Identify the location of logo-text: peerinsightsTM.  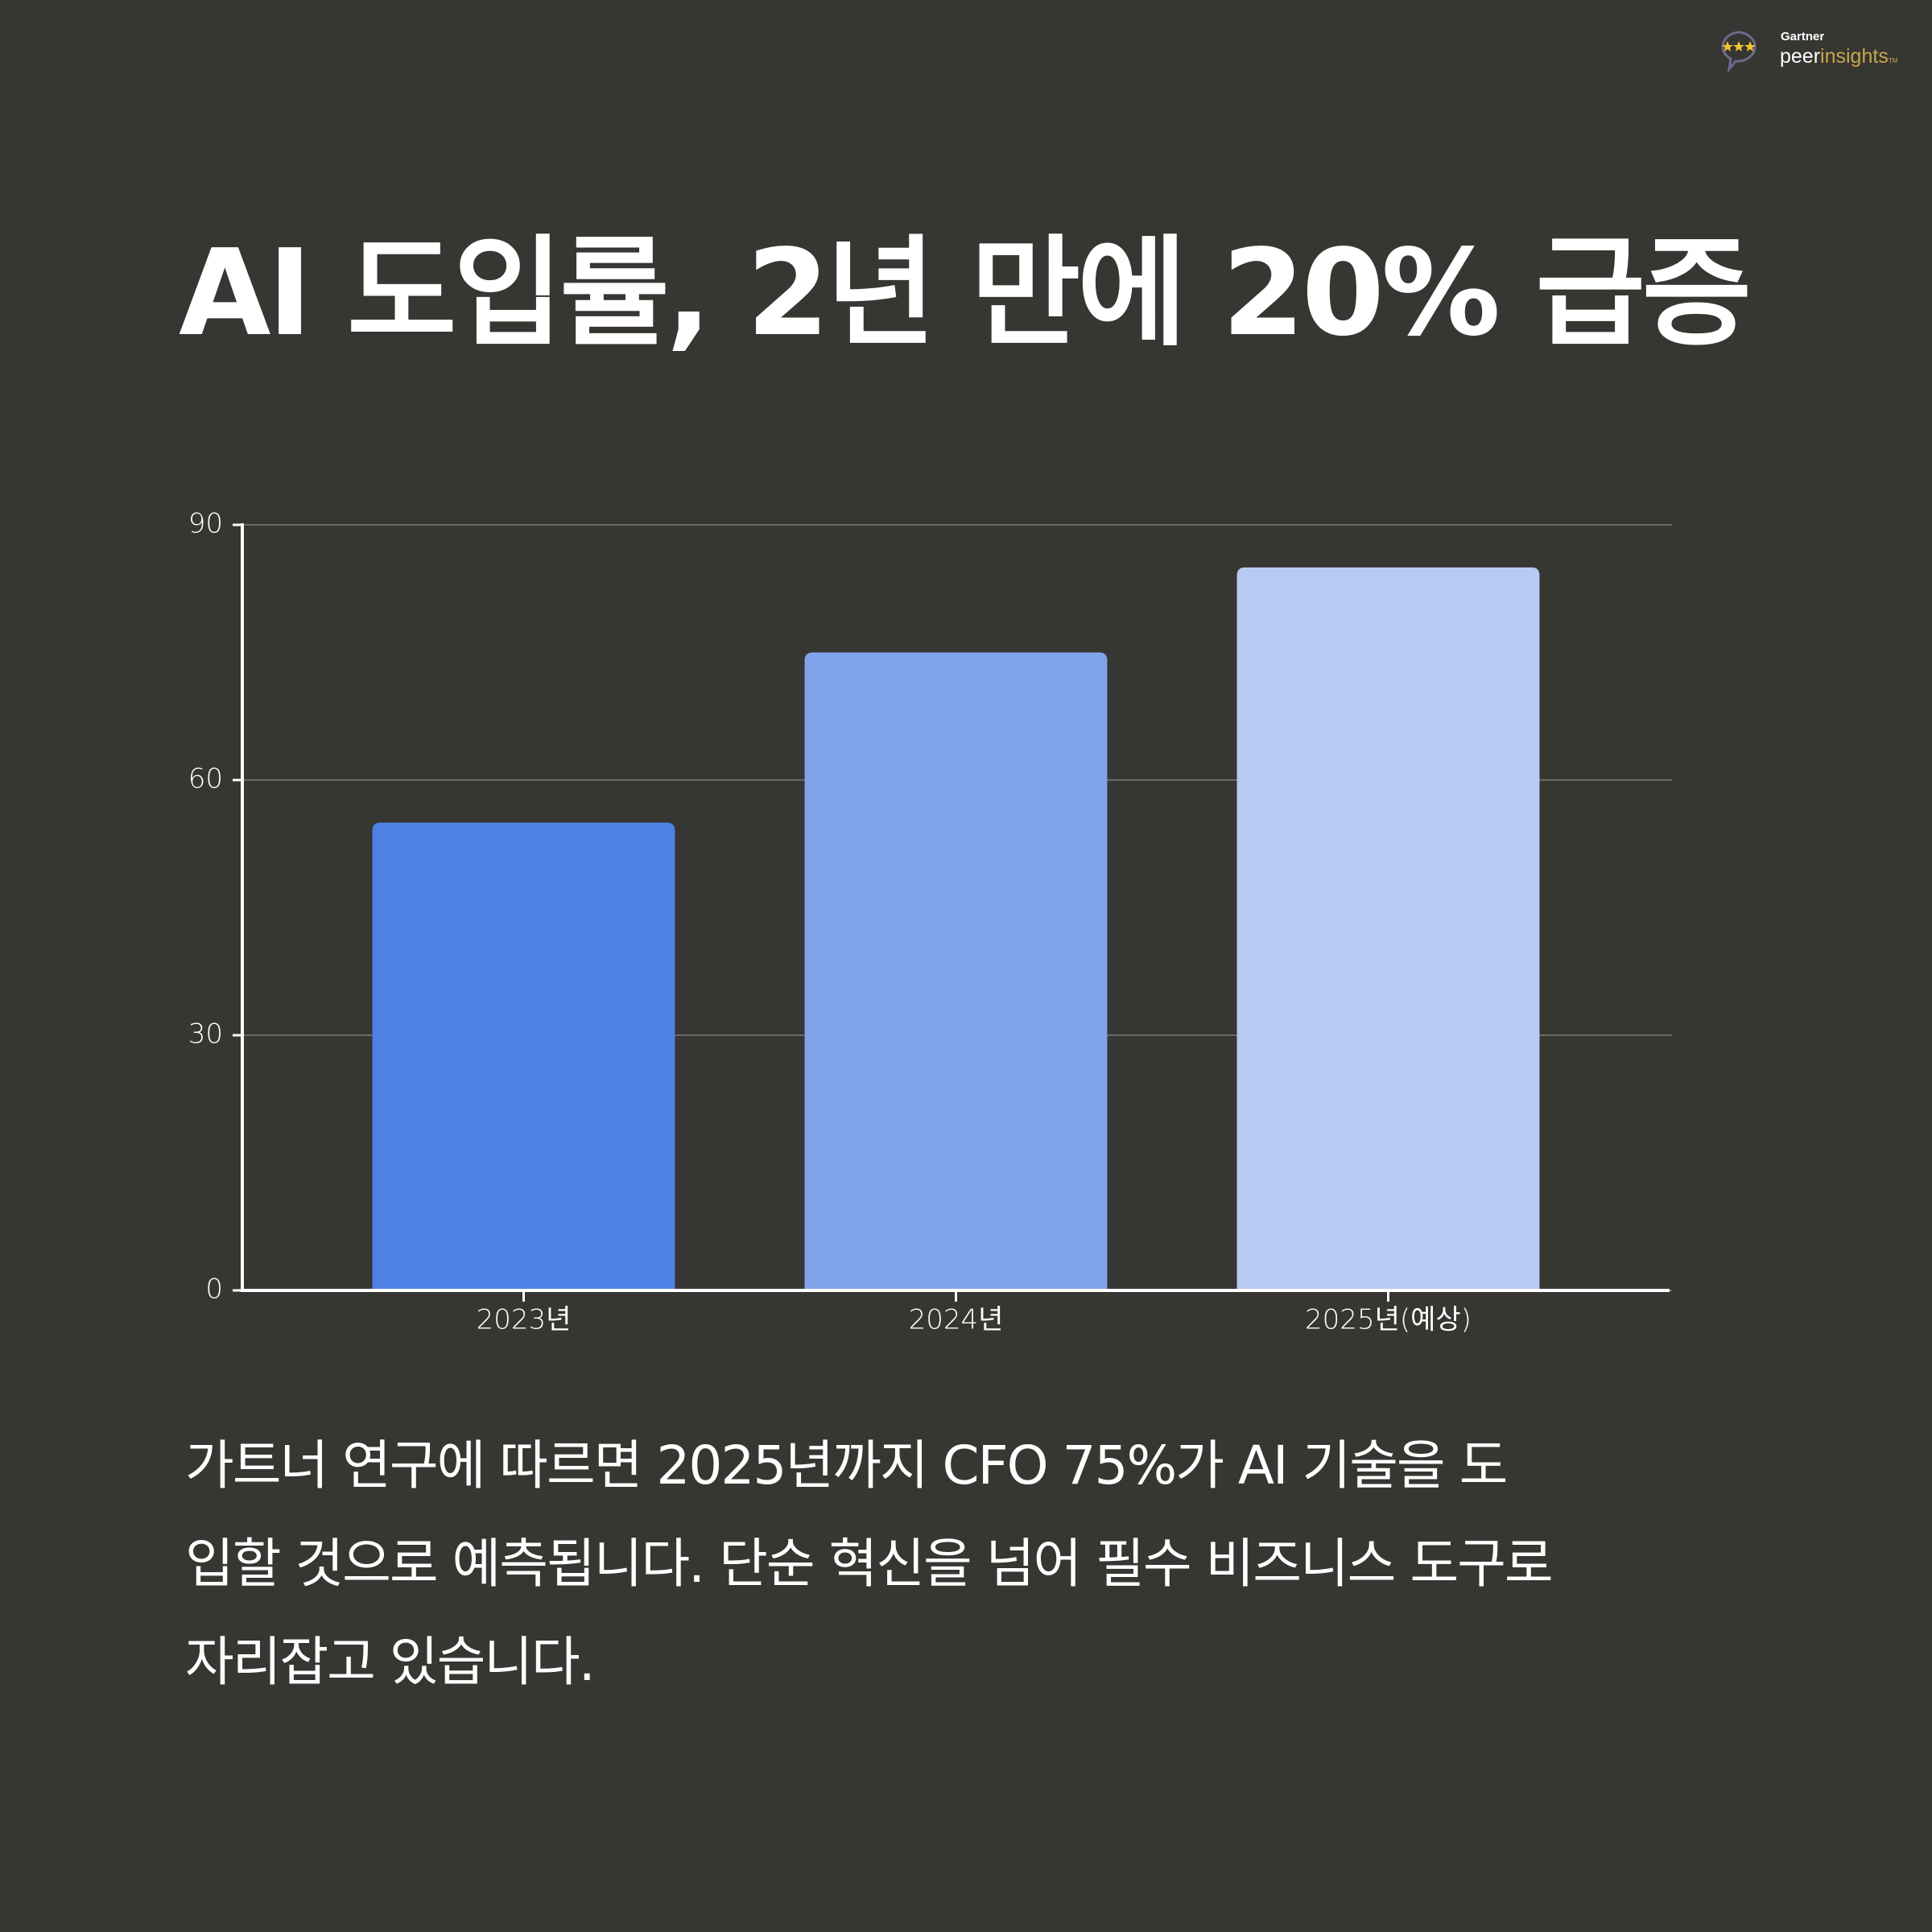
(1839, 56).